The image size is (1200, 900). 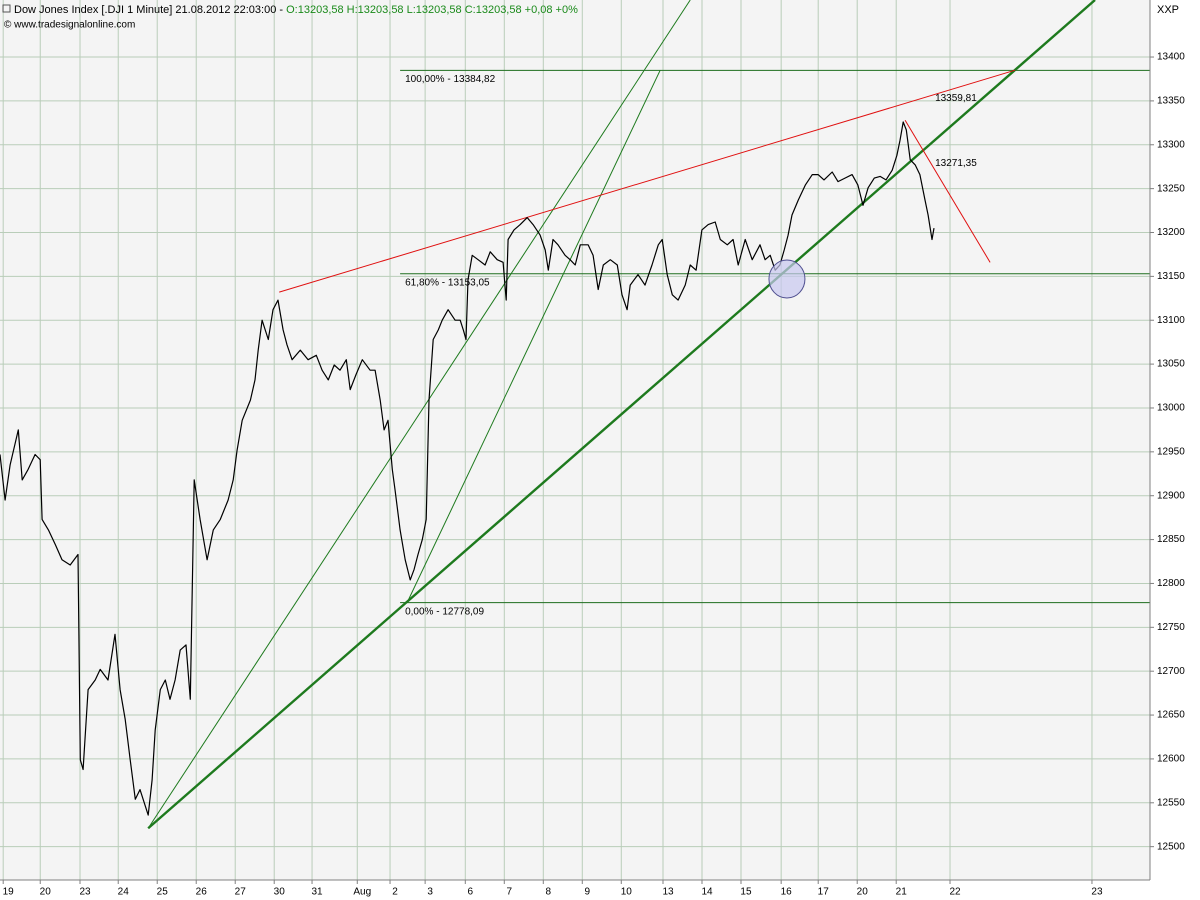 What do you see at coordinates (549, 892) in the screenshot?
I see `x-tick-label: 8` at bounding box center [549, 892].